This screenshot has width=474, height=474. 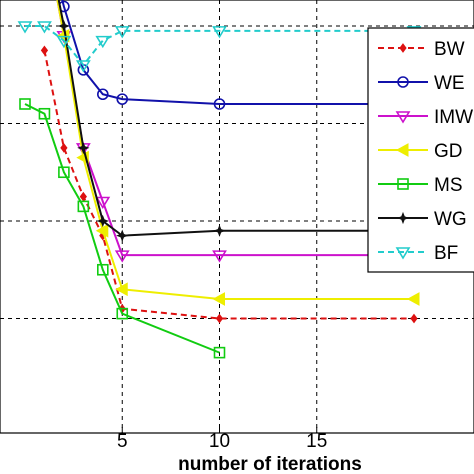 What do you see at coordinates (449, 49) in the screenshot?
I see `legend-label: BW` at bounding box center [449, 49].